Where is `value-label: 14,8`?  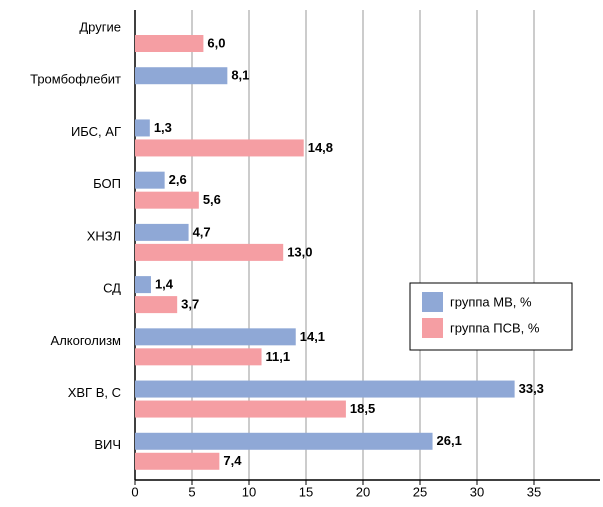 value-label: 14,8 is located at coordinates (320, 147).